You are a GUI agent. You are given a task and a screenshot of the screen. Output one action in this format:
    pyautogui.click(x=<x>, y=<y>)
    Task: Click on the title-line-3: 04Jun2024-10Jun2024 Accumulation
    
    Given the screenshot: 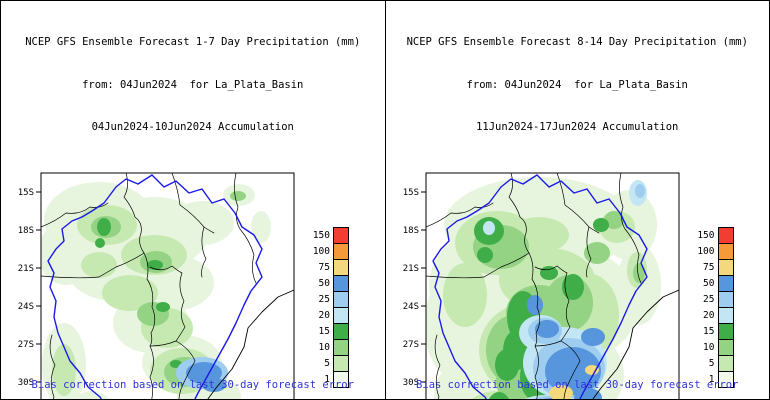 What is the action you would take?
    pyautogui.click(x=192, y=127)
    